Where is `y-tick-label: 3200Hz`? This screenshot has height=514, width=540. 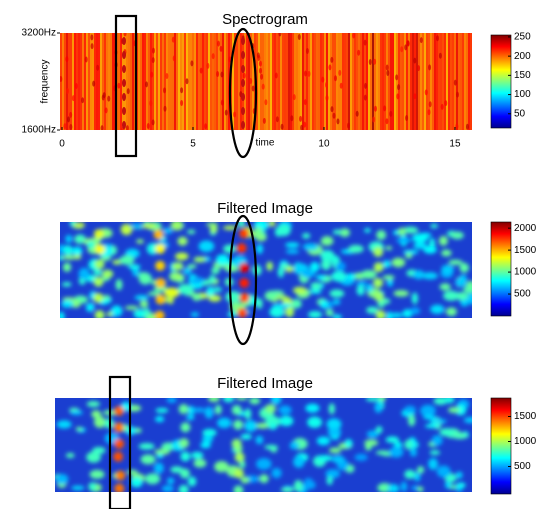 y-tick-label: 3200Hz is located at coordinates (39, 33).